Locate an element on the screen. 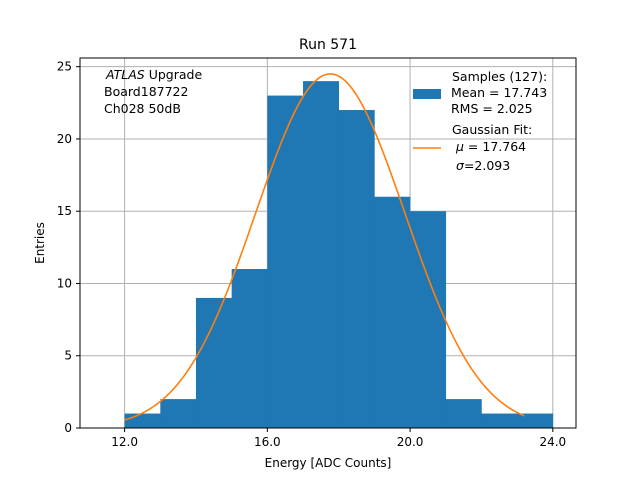 The image size is (640, 480). atlas-label: ATLAS is located at coordinates (125, 74).